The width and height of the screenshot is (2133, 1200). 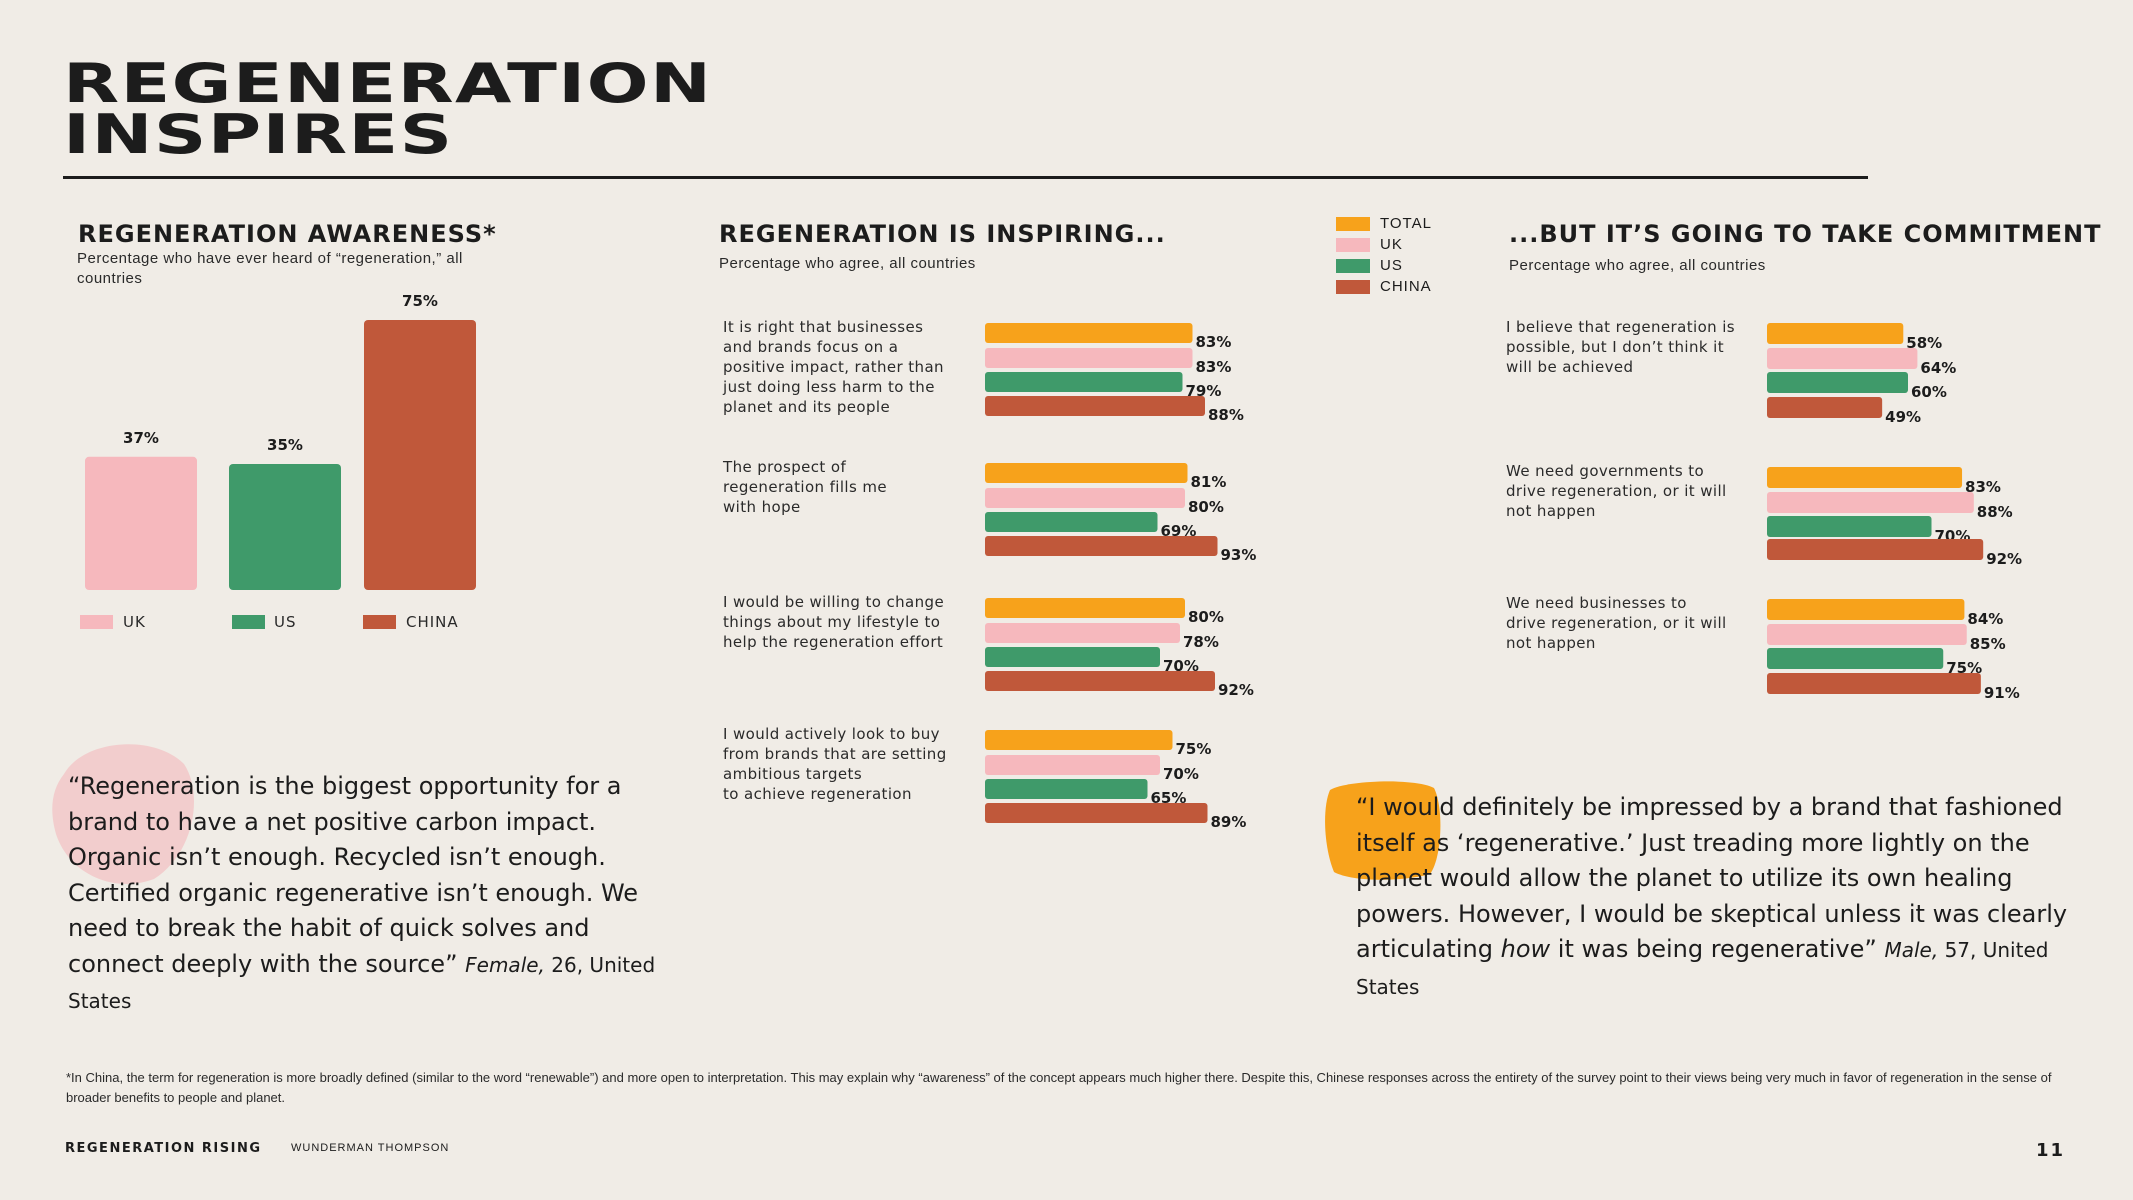 I want to click on question-label-line: help the regeneration effort, so click(x=833, y=642).